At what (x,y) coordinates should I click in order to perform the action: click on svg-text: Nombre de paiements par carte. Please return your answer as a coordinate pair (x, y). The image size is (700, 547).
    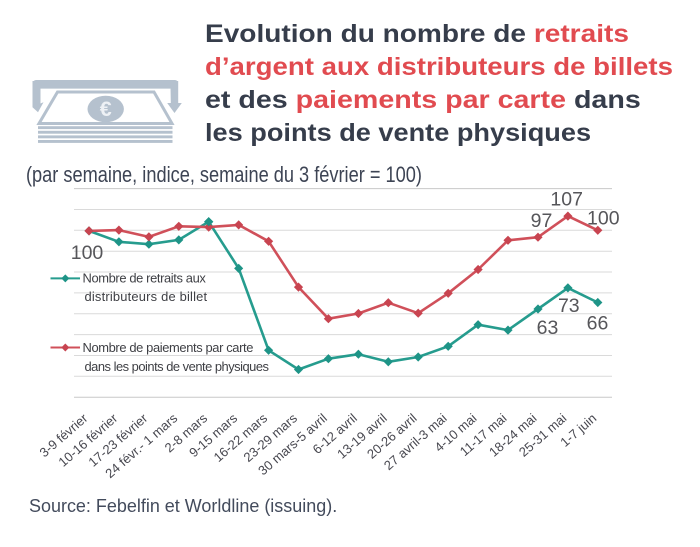
    Looking at the image, I should click on (168, 347).